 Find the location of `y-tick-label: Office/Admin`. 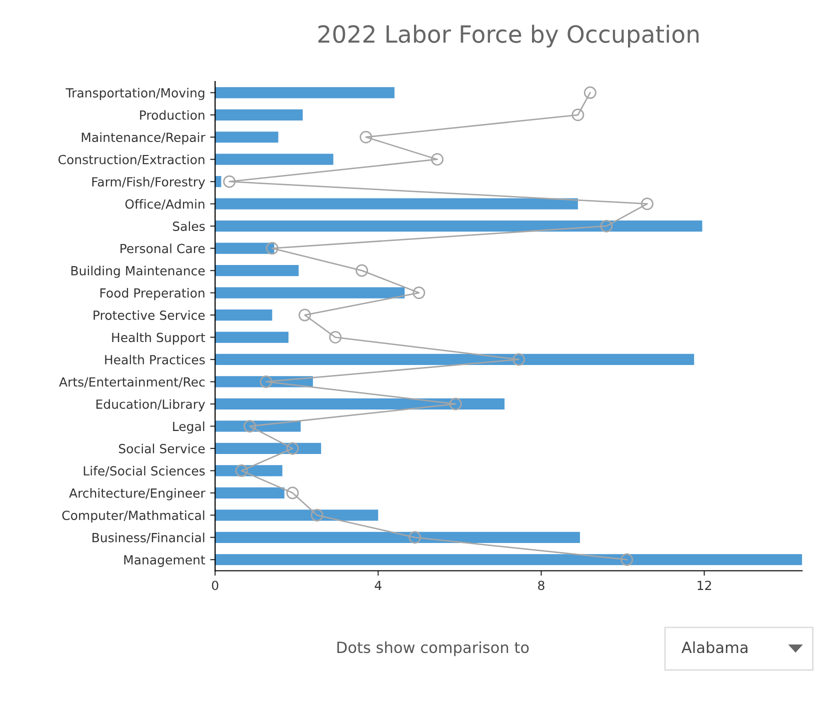

y-tick-label: Office/Admin is located at coordinates (164, 204).